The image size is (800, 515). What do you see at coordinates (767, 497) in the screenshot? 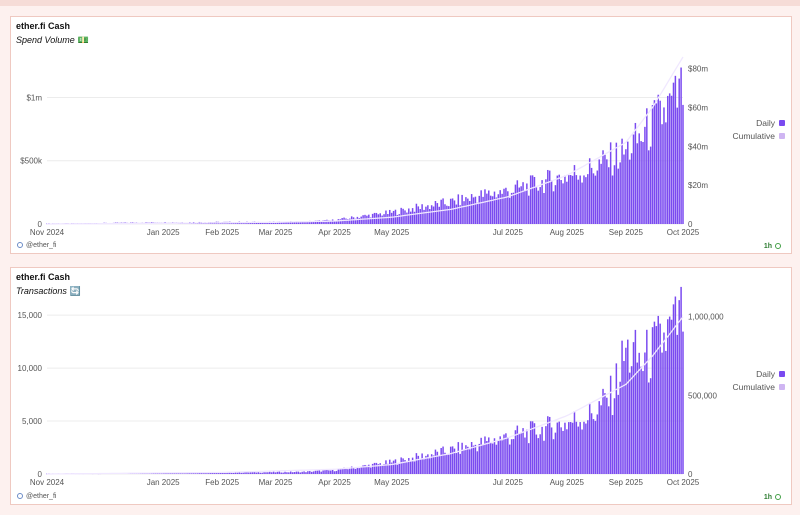
I see `freshness-text: 1h` at bounding box center [767, 497].